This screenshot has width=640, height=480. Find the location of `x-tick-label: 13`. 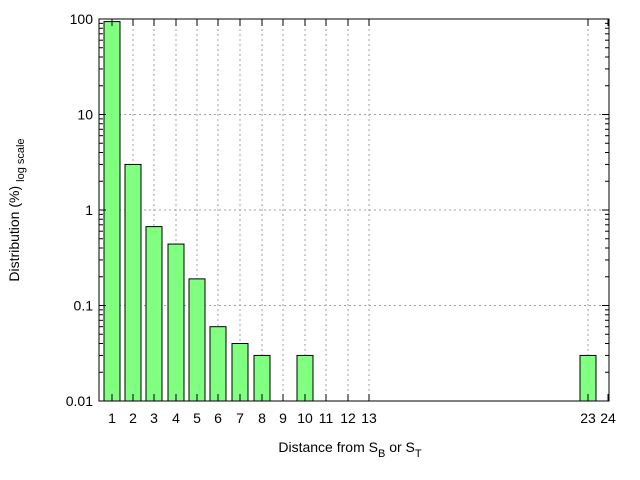

x-tick-label: 13 is located at coordinates (369, 418).